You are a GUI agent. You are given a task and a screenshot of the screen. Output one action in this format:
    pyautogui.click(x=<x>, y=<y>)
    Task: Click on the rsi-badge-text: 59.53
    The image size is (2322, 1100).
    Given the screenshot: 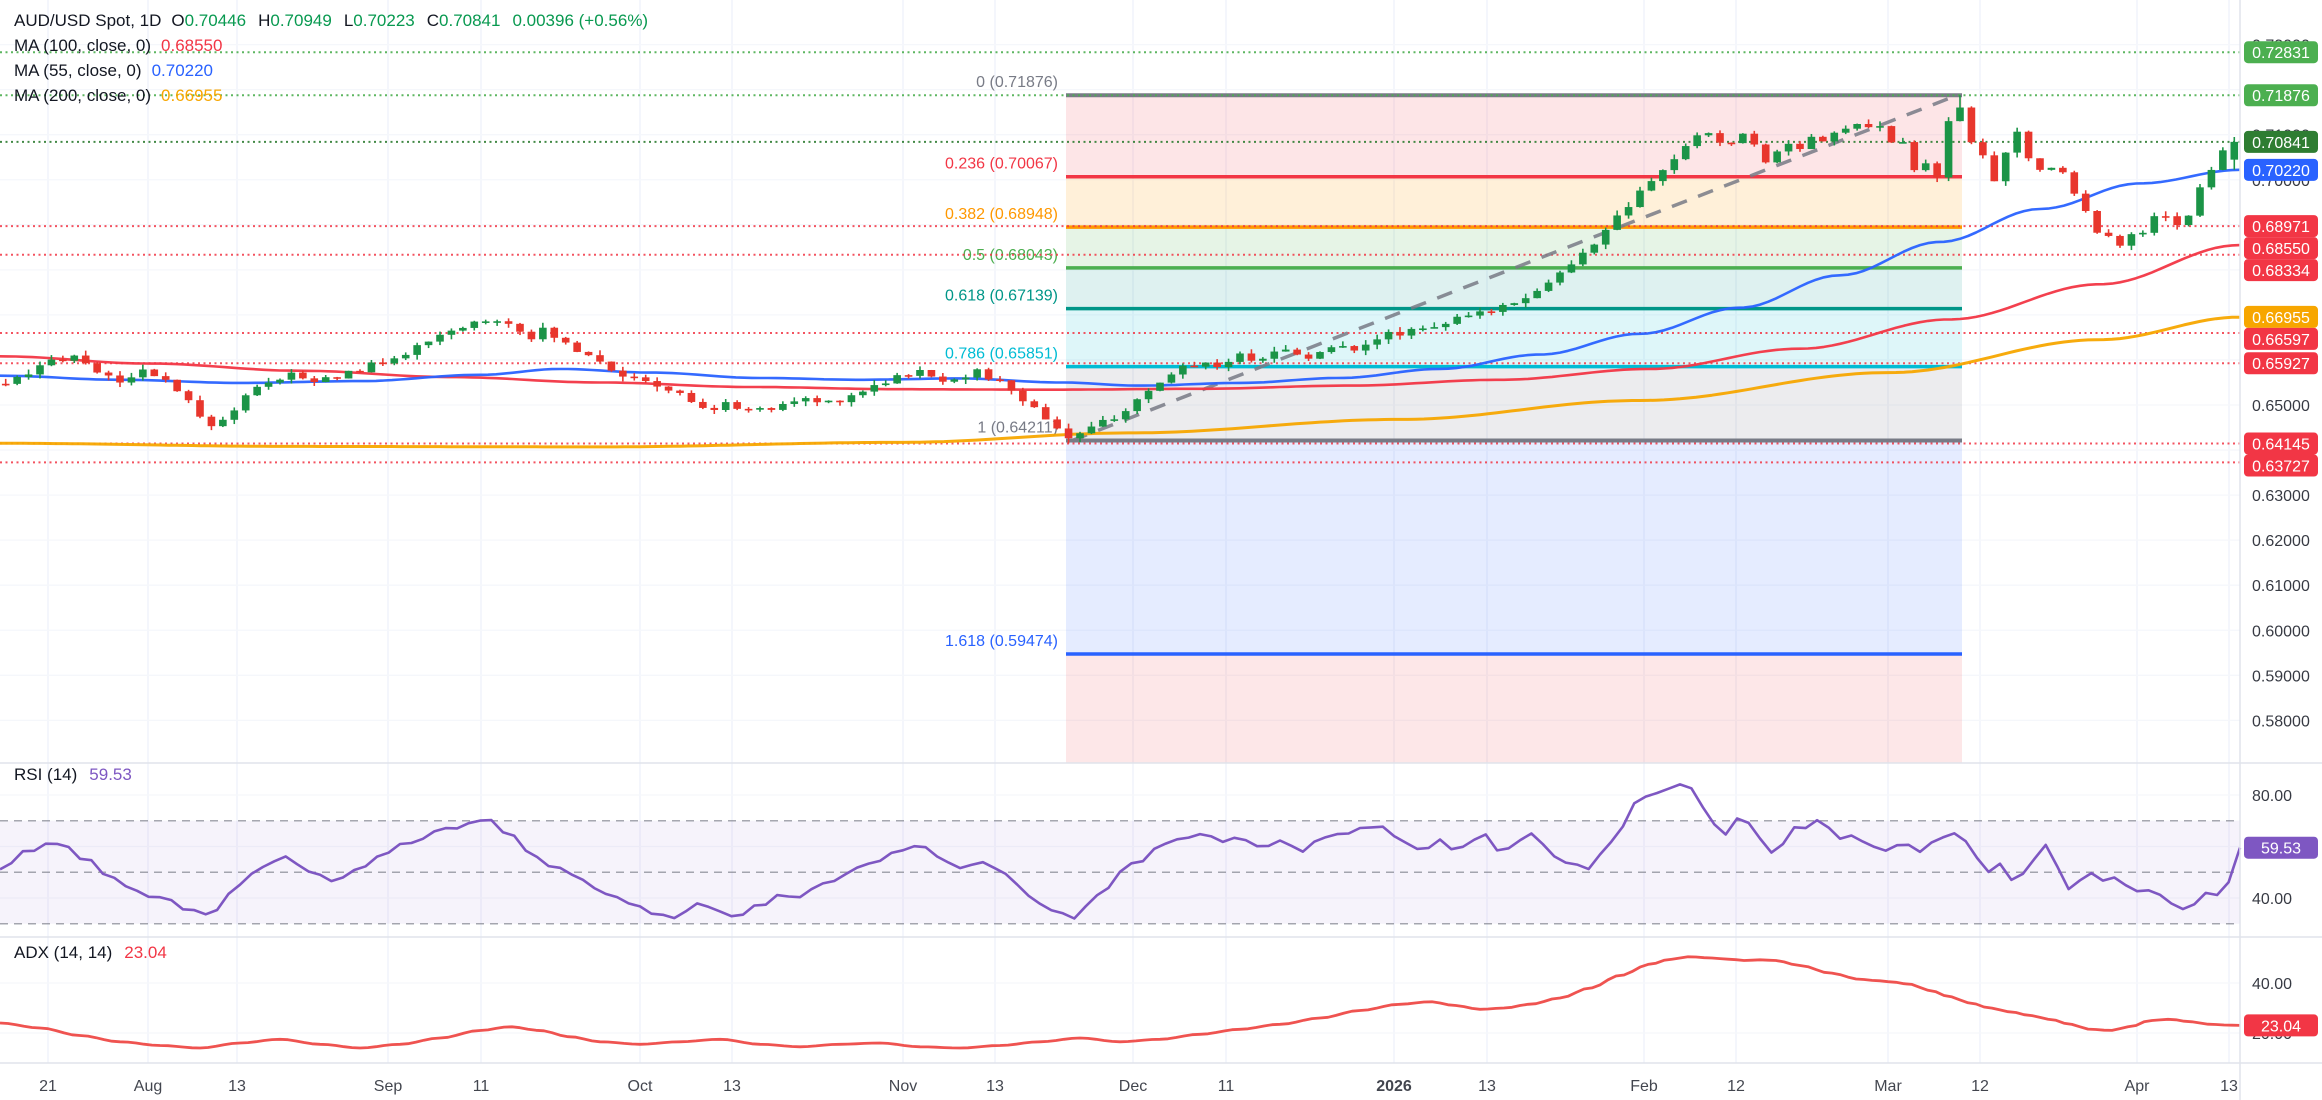 What is the action you would take?
    pyautogui.click(x=2281, y=849)
    